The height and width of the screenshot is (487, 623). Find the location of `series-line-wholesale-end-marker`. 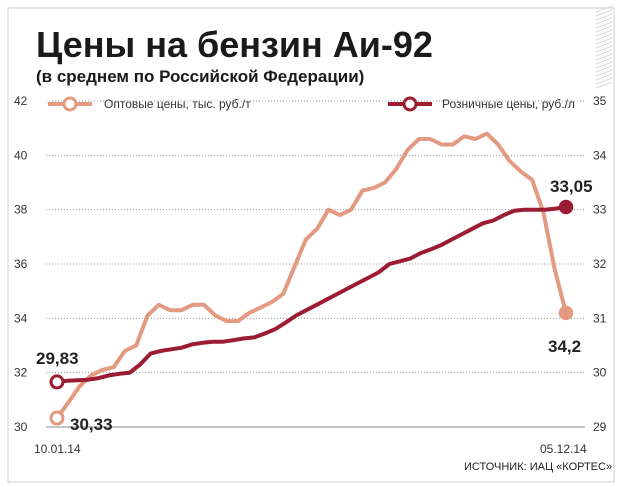

series-line-wholesale-end-marker is located at coordinates (566, 313).